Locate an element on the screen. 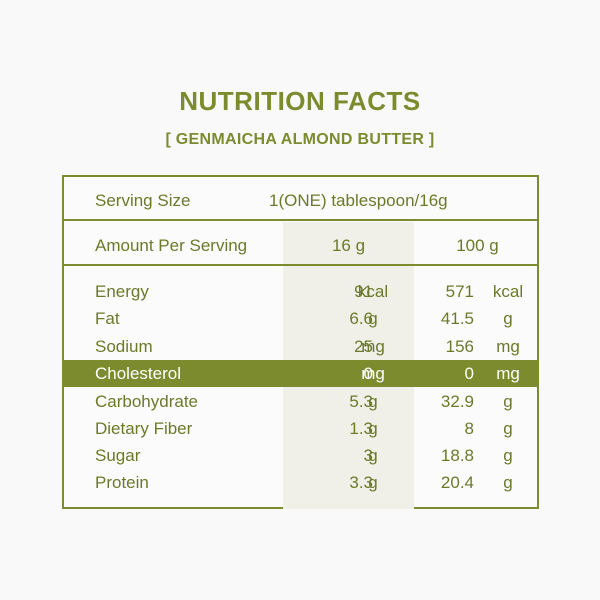 The height and width of the screenshot is (600, 600). per-100g-value: 41.5 is located at coordinates (457, 318).